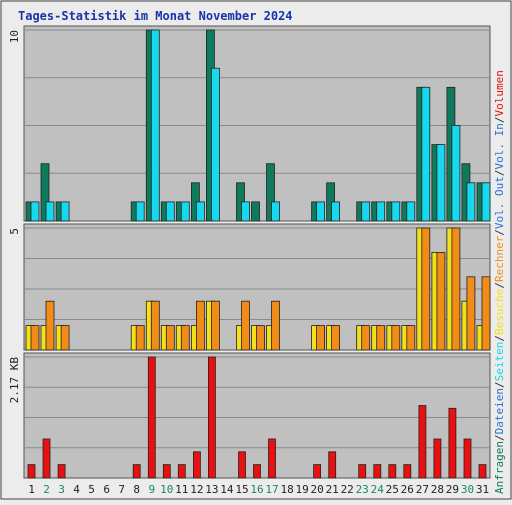  Describe the element at coordinates (499, 467) in the screenshot. I see `legend-item-anfragen: Anfragen` at that location.